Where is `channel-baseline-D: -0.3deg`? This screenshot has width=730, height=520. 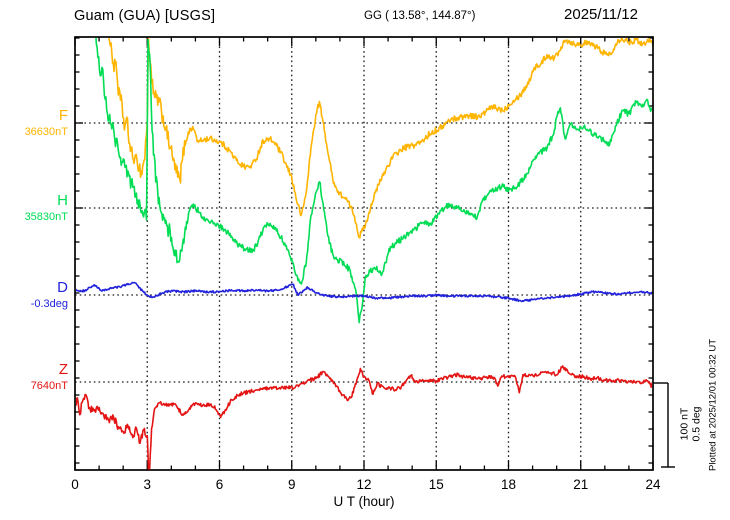 channel-baseline-D: -0.3deg is located at coordinates (49, 304).